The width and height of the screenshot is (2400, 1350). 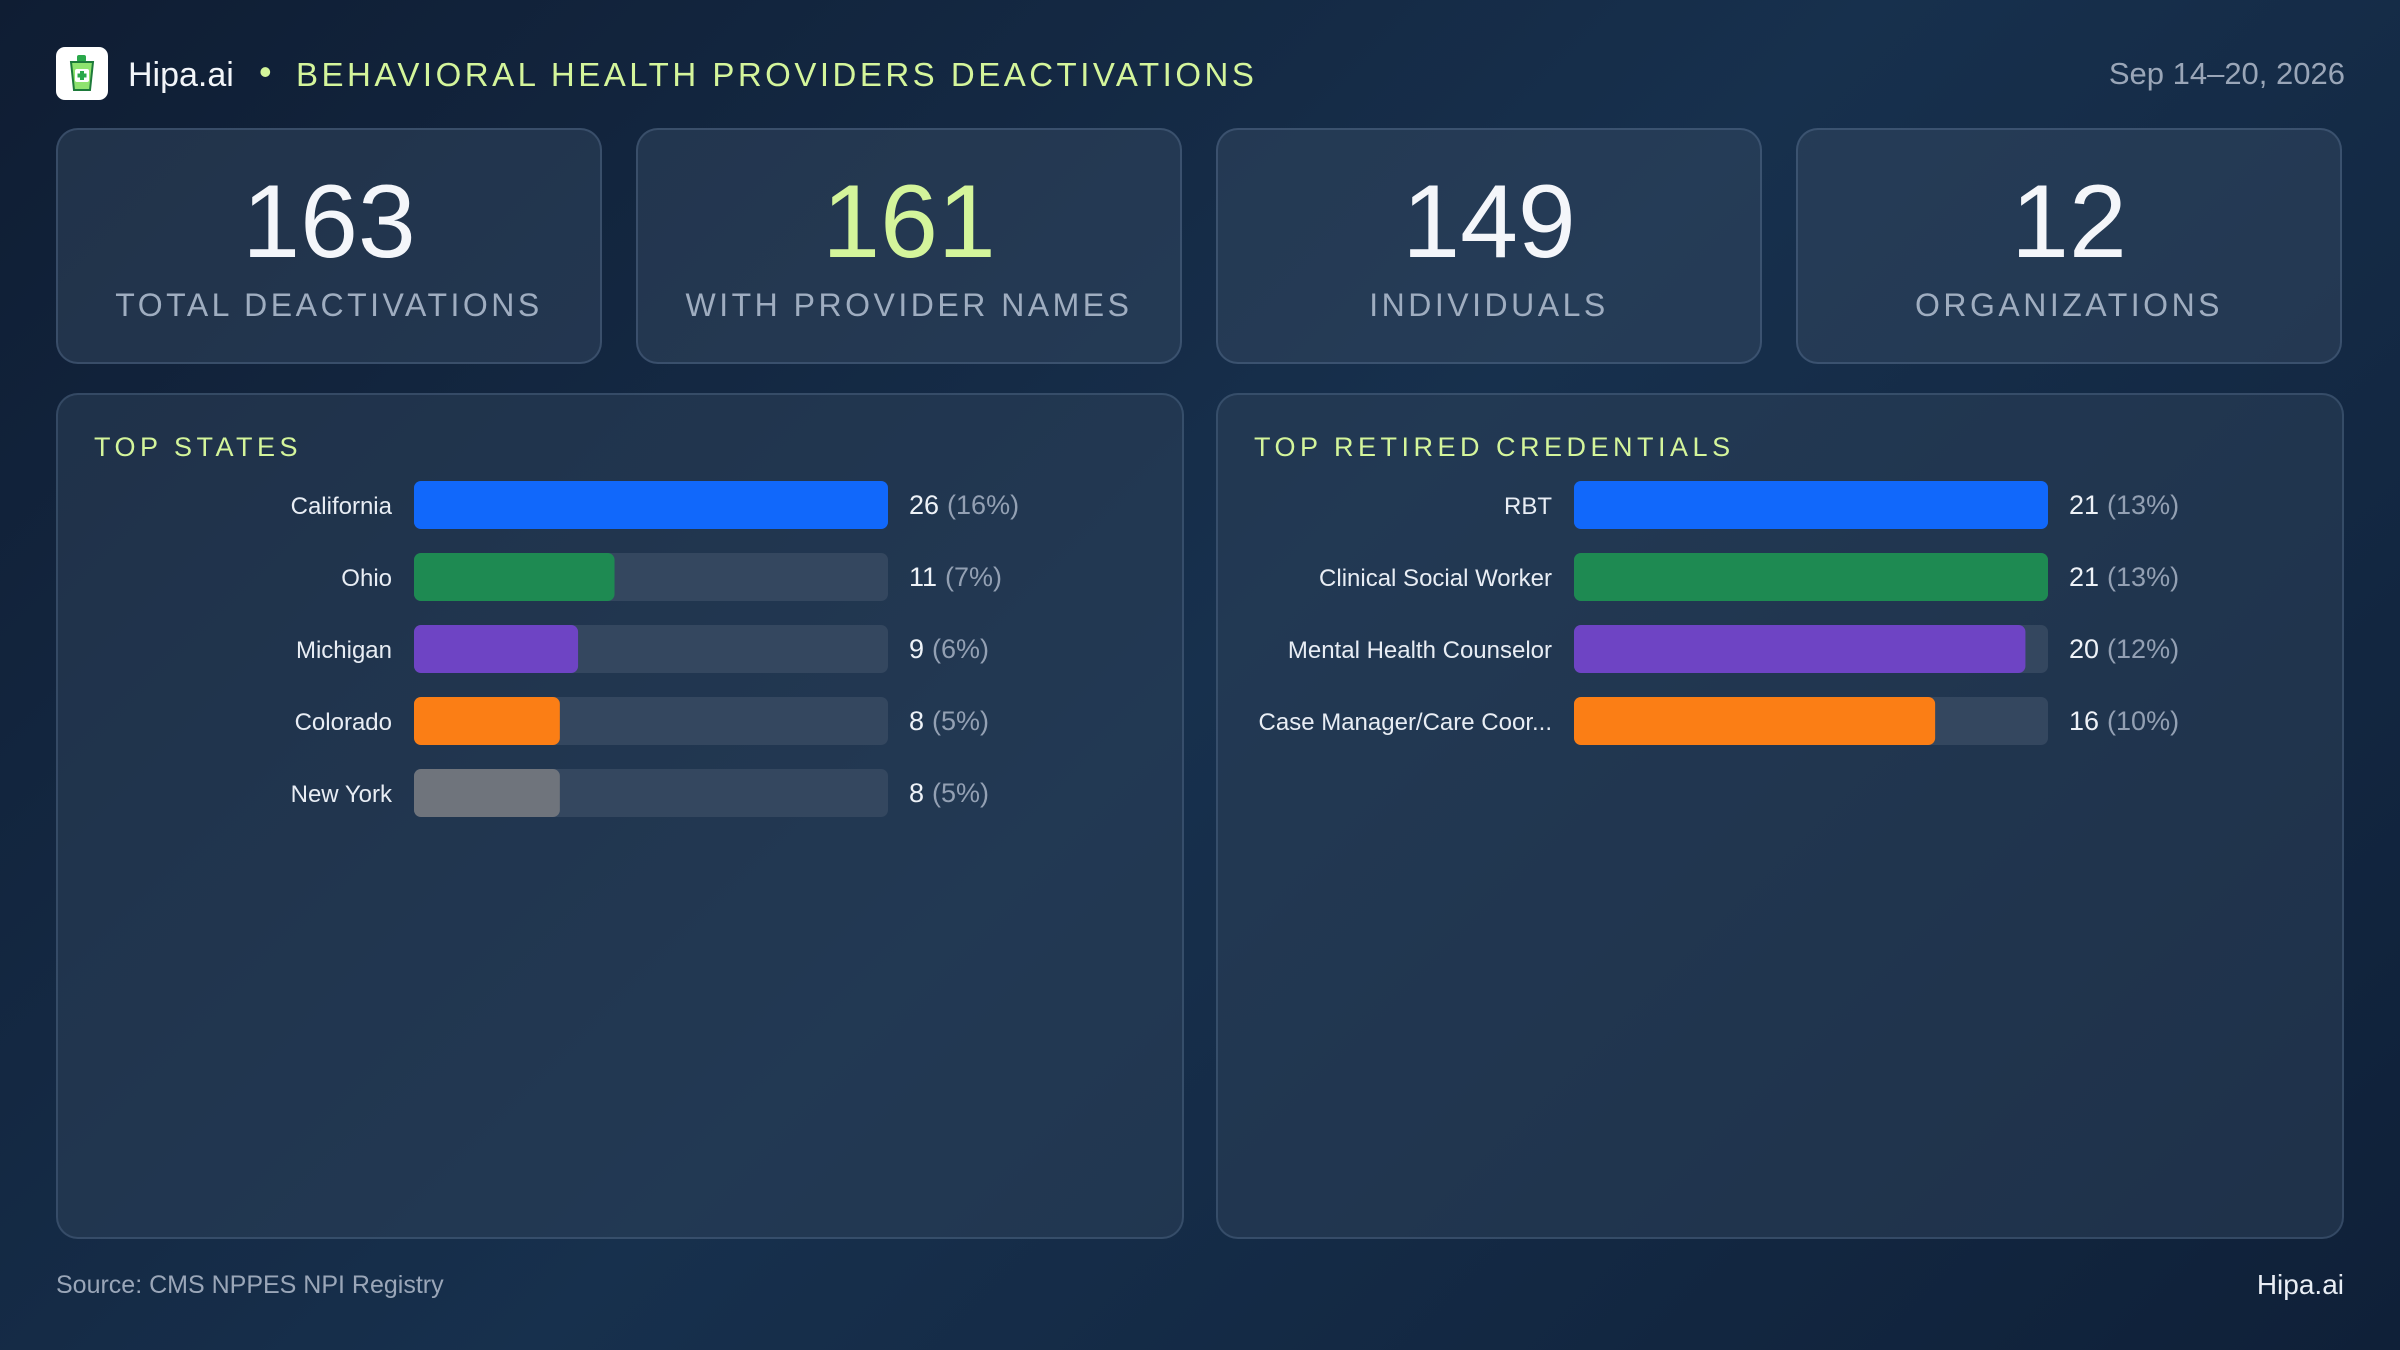 I want to click on bar-category-label: RBT, so click(x=1528, y=506).